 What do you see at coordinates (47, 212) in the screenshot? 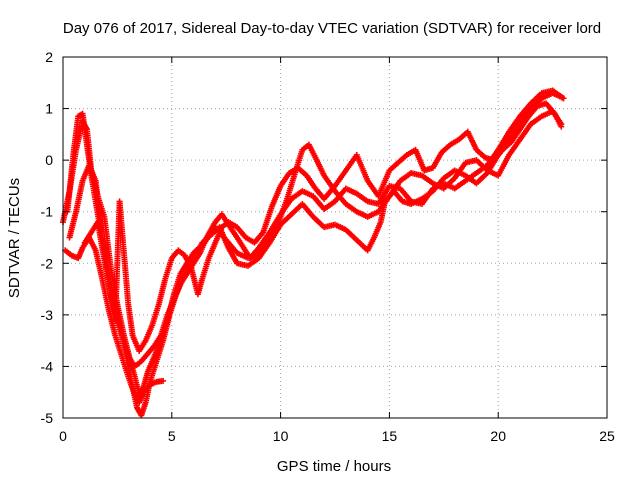
I see `y-tick-label: -1` at bounding box center [47, 212].